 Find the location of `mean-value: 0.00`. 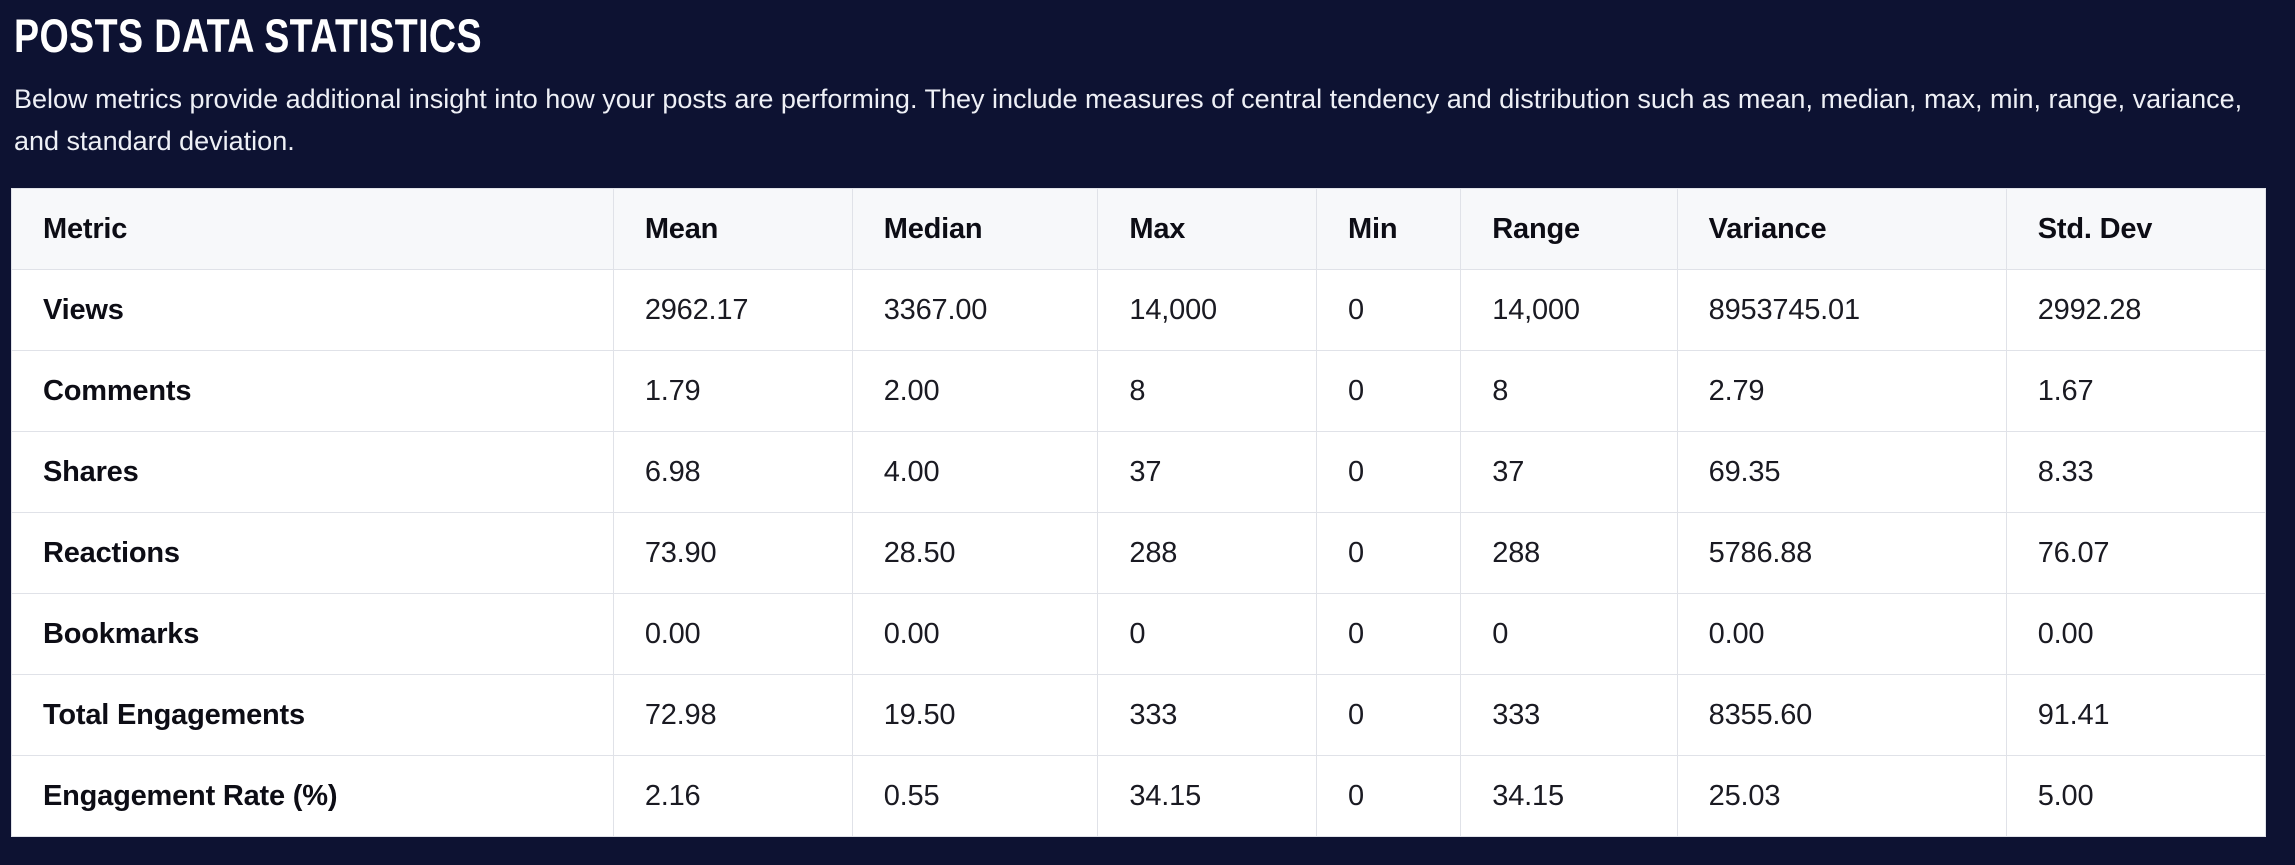

mean-value: 0.00 is located at coordinates (732, 634).